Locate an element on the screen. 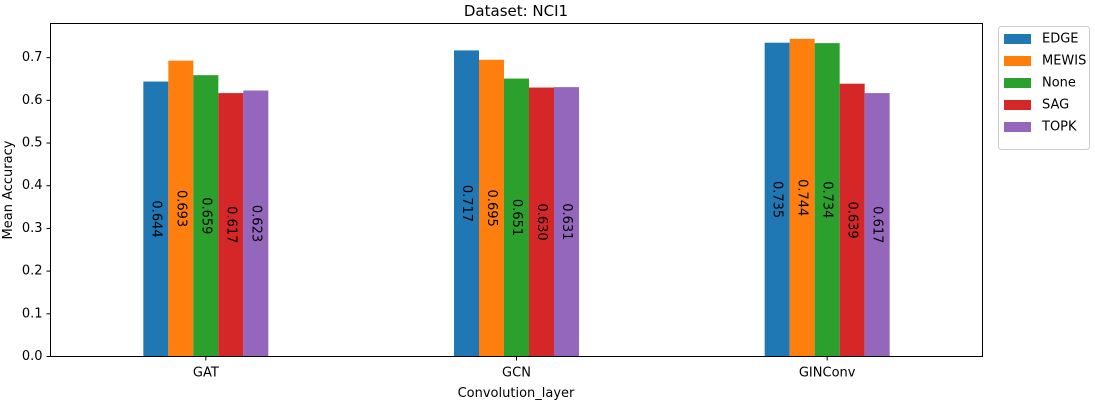  x-axis: GAT GCN GINConv is located at coordinates (524, 368).